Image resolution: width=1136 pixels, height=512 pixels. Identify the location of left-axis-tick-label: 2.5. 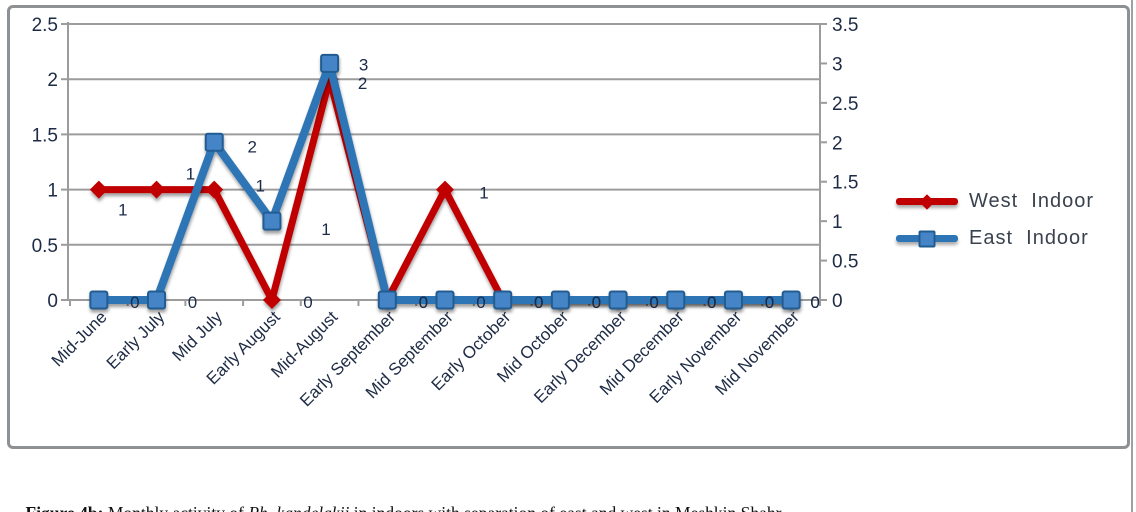
(45, 25).